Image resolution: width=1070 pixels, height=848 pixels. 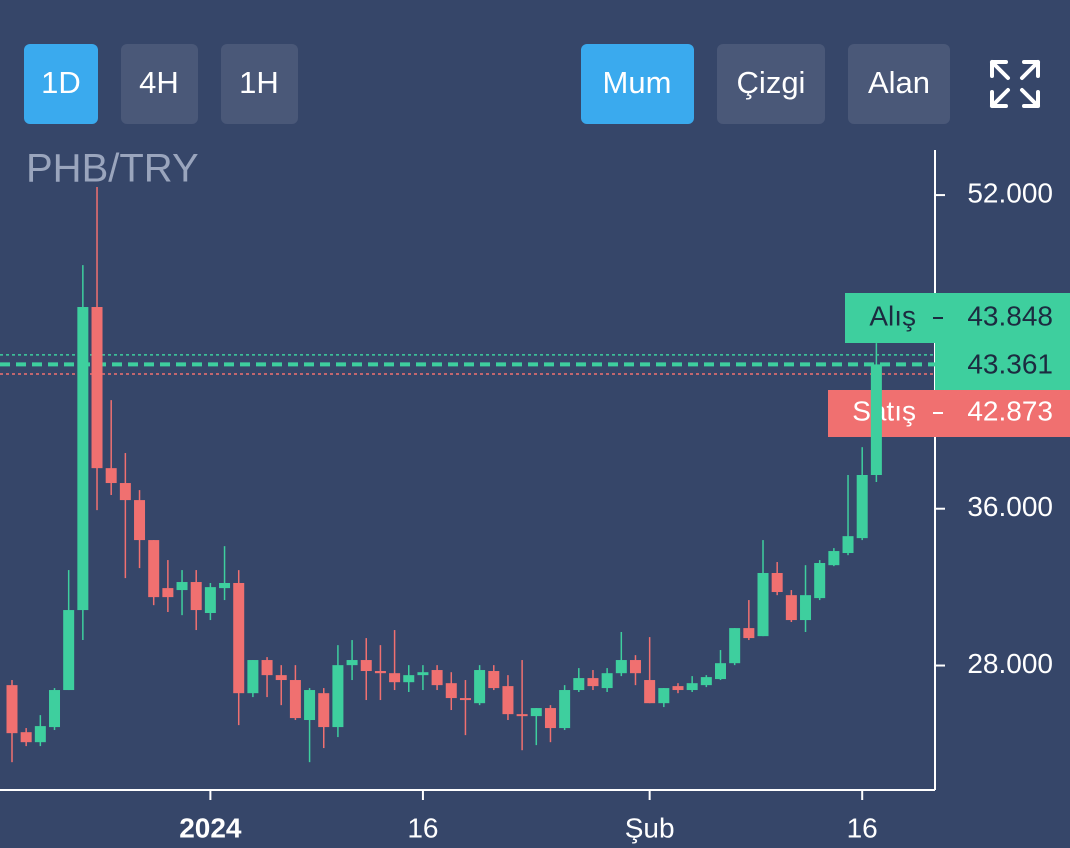 What do you see at coordinates (210, 827) in the screenshot?
I see `x-tick-label: 2024` at bounding box center [210, 827].